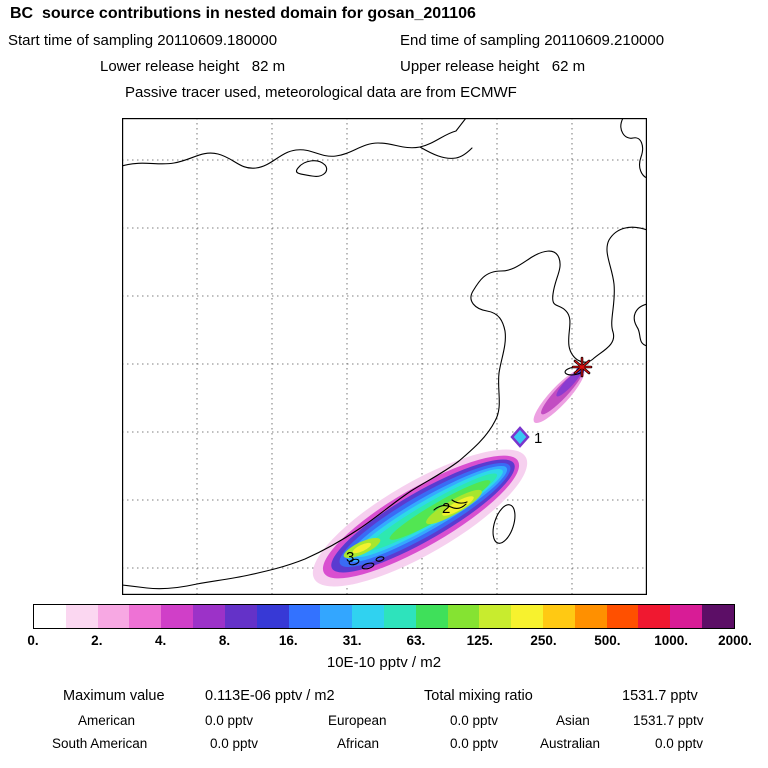 This screenshot has height=768, width=768. I want to click on region-label-australian: Australian, so click(570, 743).